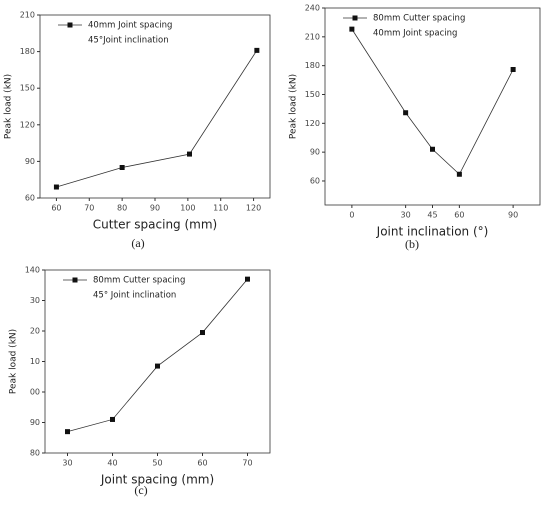 The image size is (550, 507). Describe the element at coordinates (155, 225) in the screenshot. I see `x-axis-label: Cutter spacing (mm)` at that location.